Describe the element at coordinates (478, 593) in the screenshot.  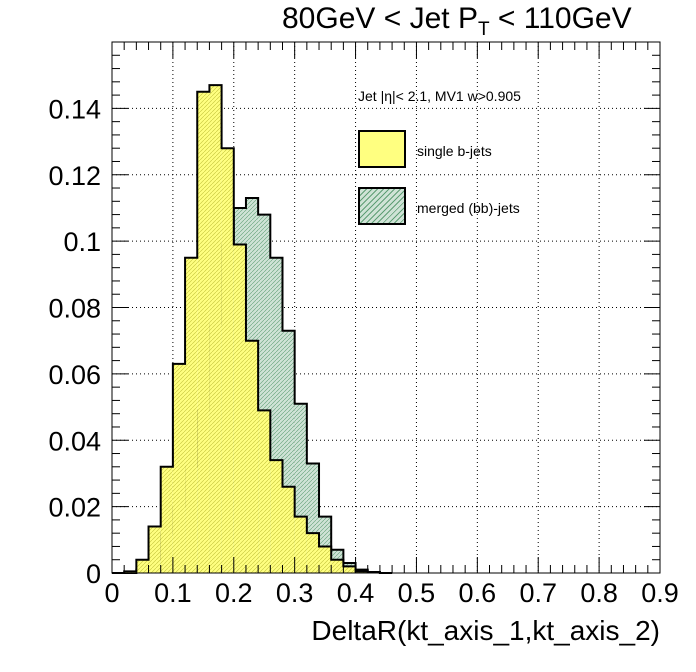
I see `x-tick-label: 0.6` at that location.